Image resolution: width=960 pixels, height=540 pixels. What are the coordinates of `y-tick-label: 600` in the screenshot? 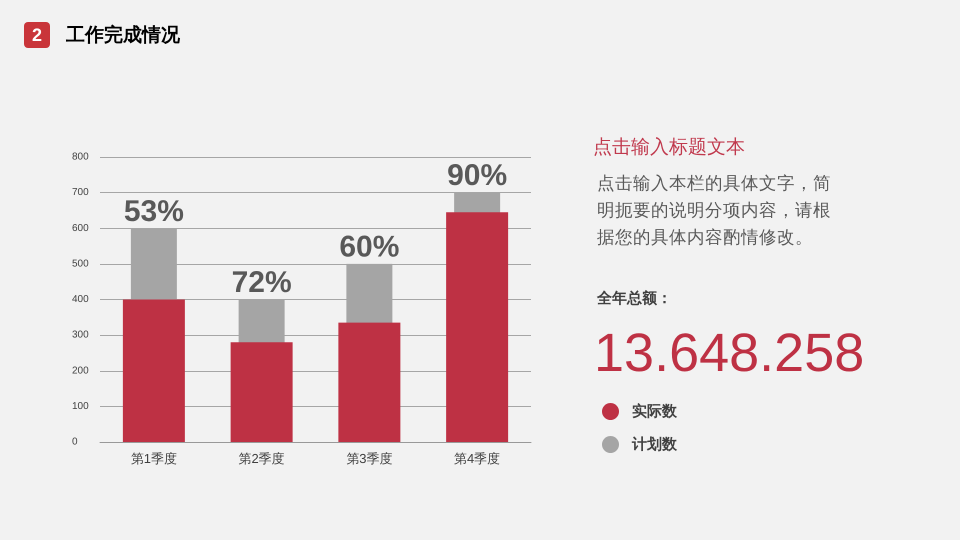 It's located at (81, 228).